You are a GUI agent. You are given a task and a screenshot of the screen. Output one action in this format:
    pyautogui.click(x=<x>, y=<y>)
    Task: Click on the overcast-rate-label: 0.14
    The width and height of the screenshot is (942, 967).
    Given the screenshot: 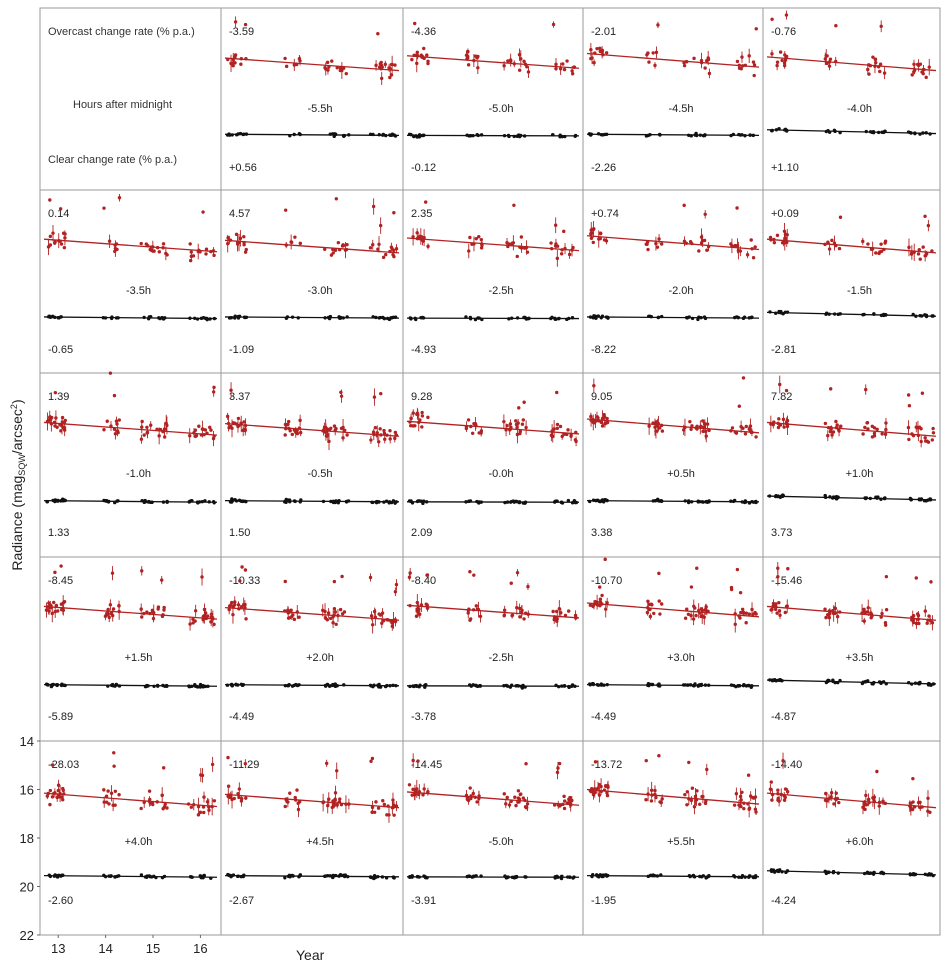 What is the action you would take?
    pyautogui.click(x=58, y=214)
    